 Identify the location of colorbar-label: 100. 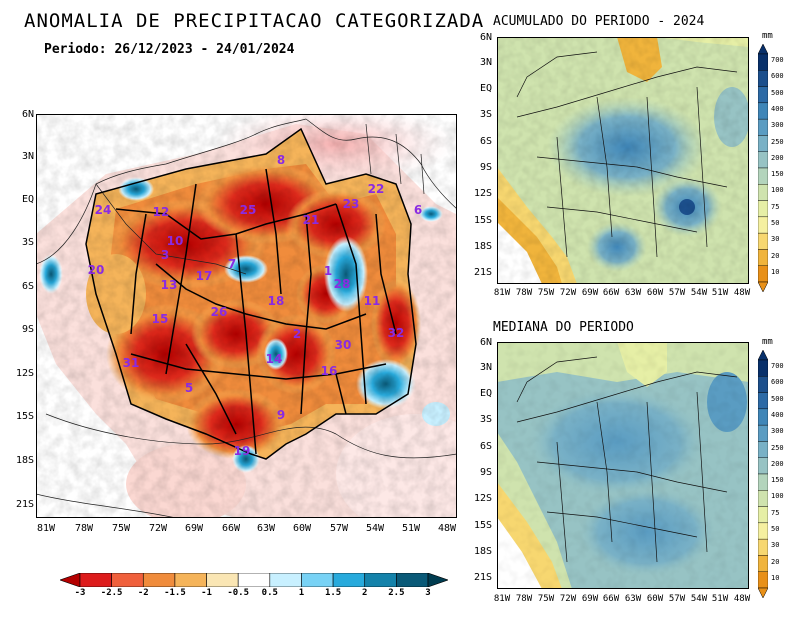
(777, 190).